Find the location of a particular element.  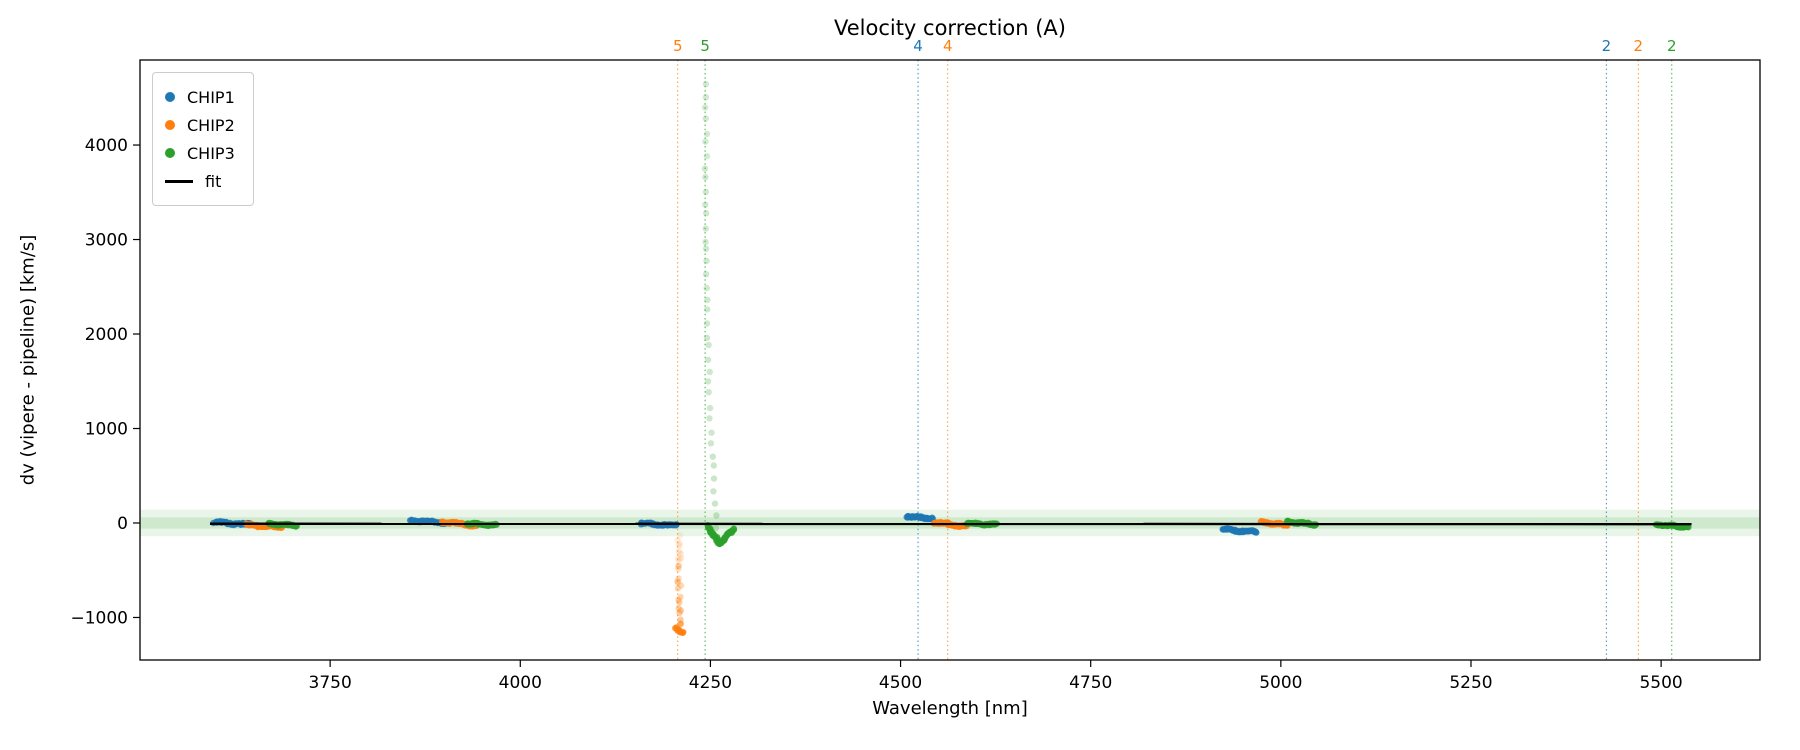

y-tick-label: 1000 is located at coordinates (106, 430).